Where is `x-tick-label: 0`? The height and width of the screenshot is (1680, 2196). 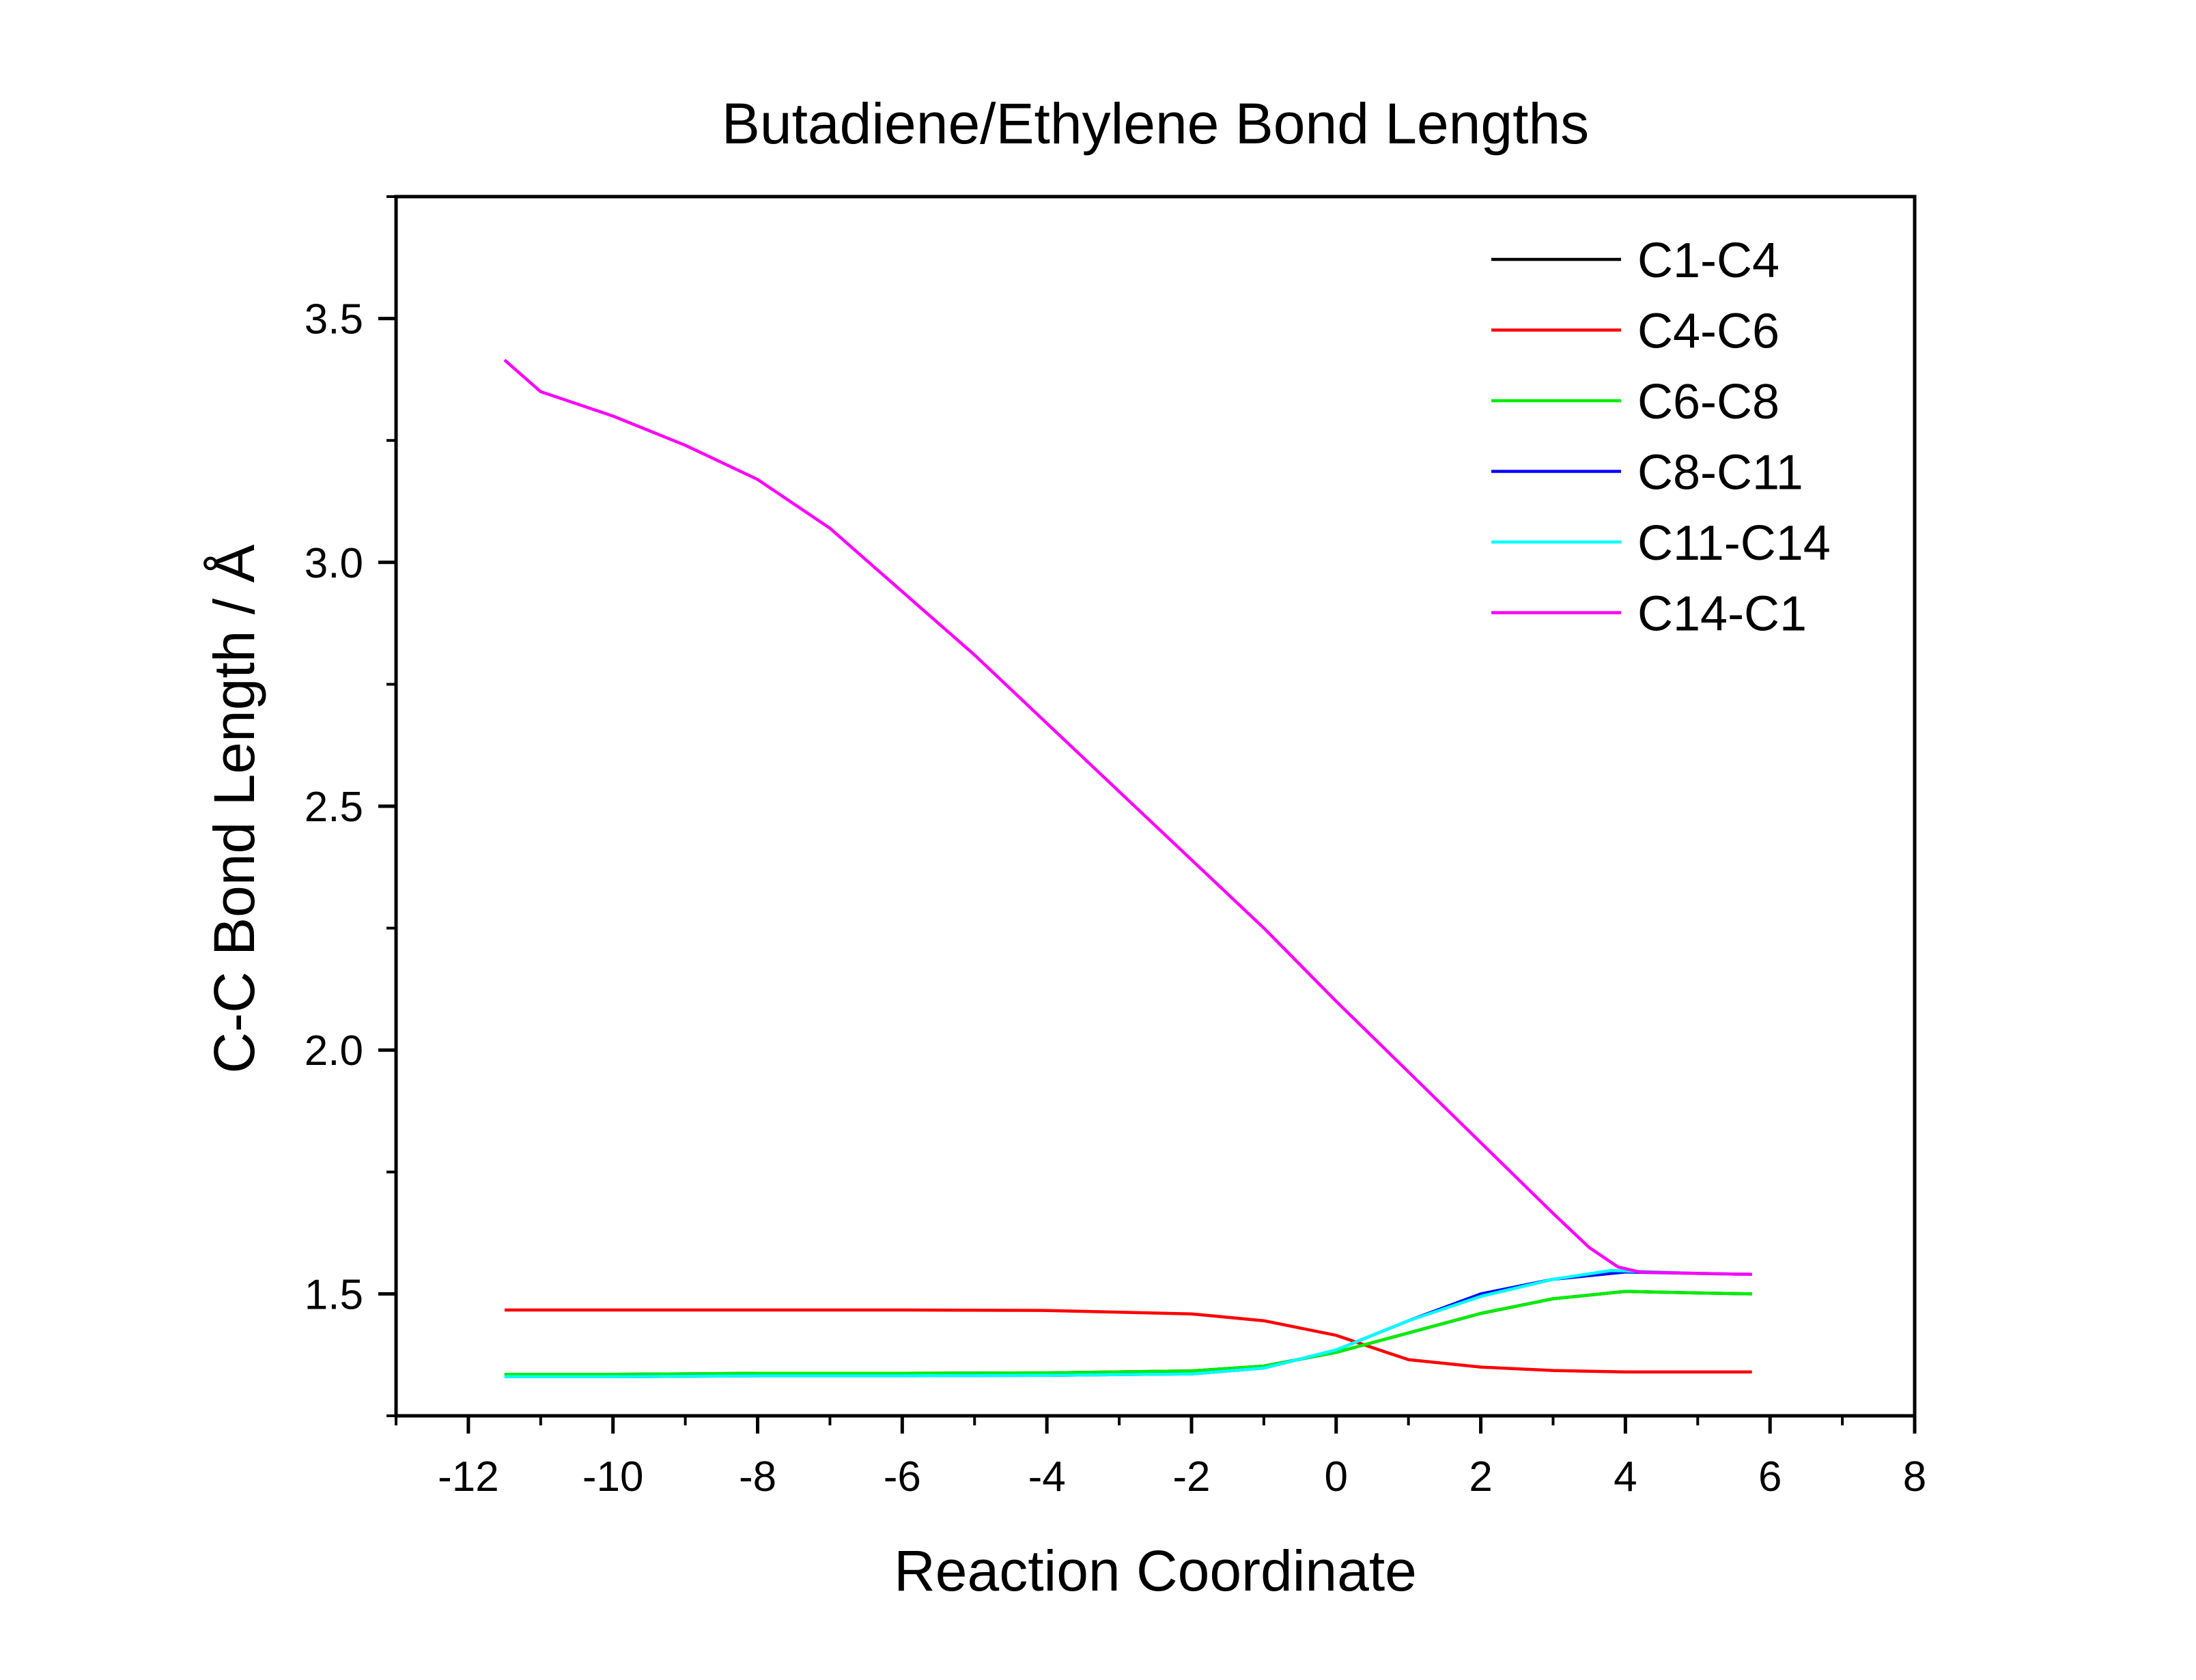 x-tick-label: 0 is located at coordinates (1337, 1476).